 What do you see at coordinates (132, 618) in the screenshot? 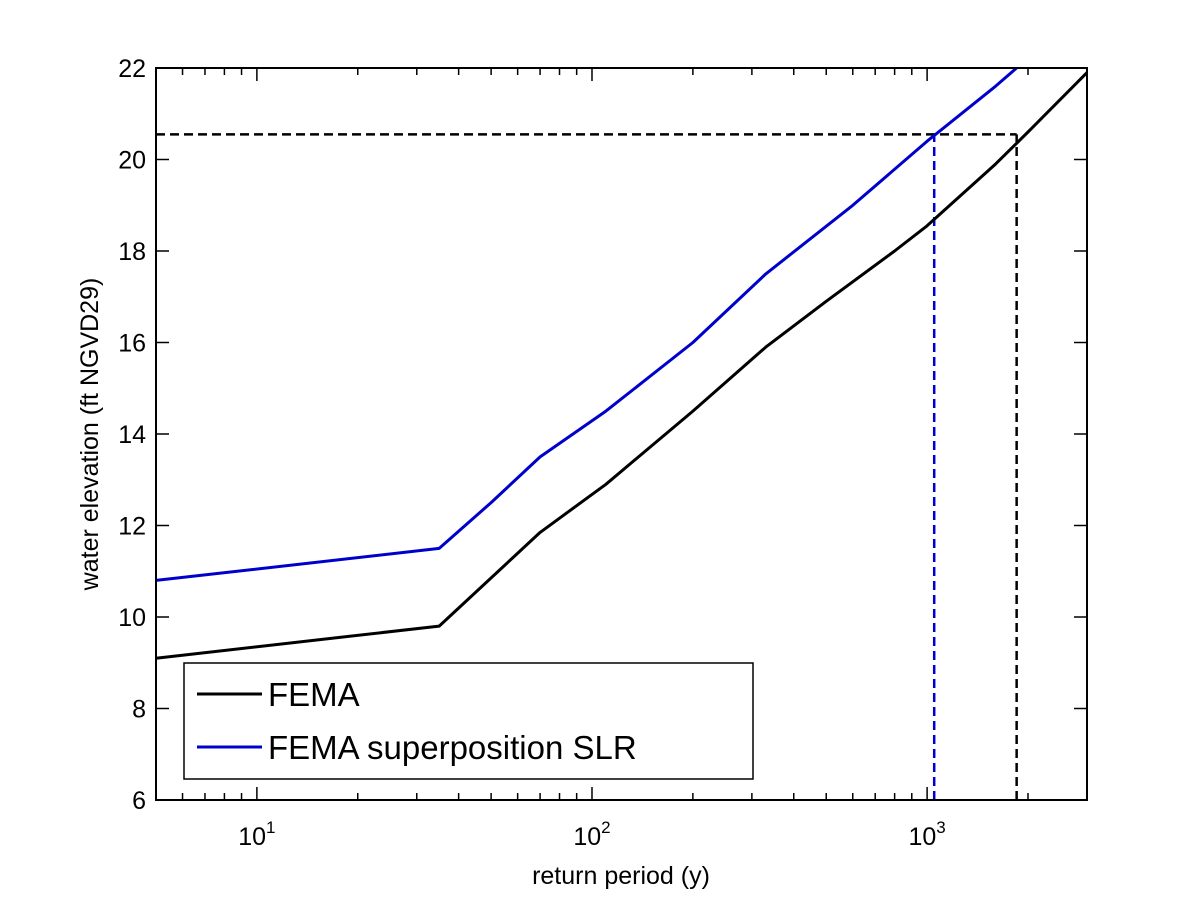
I see `y-tick-label: 10` at bounding box center [132, 618].